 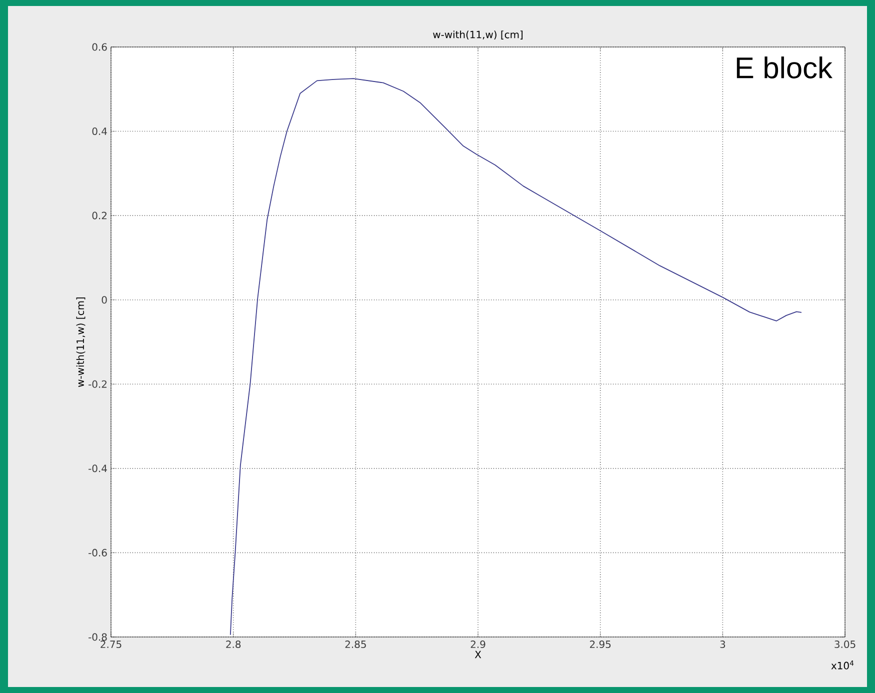 I want to click on x-tick-label: 3, so click(x=723, y=644).